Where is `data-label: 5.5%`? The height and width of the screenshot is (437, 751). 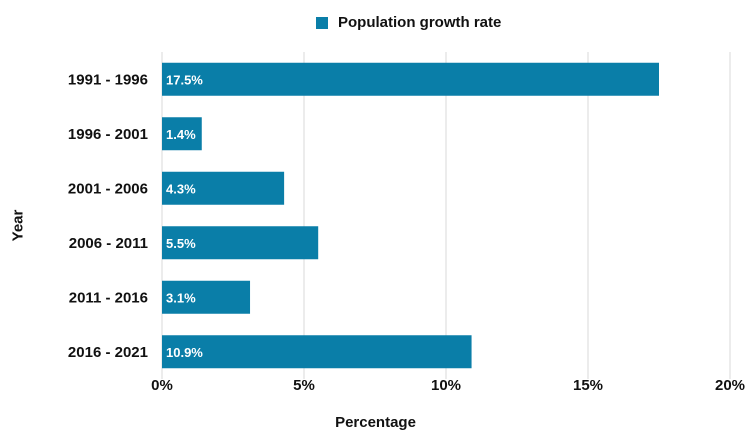 data-label: 5.5% is located at coordinates (181, 243).